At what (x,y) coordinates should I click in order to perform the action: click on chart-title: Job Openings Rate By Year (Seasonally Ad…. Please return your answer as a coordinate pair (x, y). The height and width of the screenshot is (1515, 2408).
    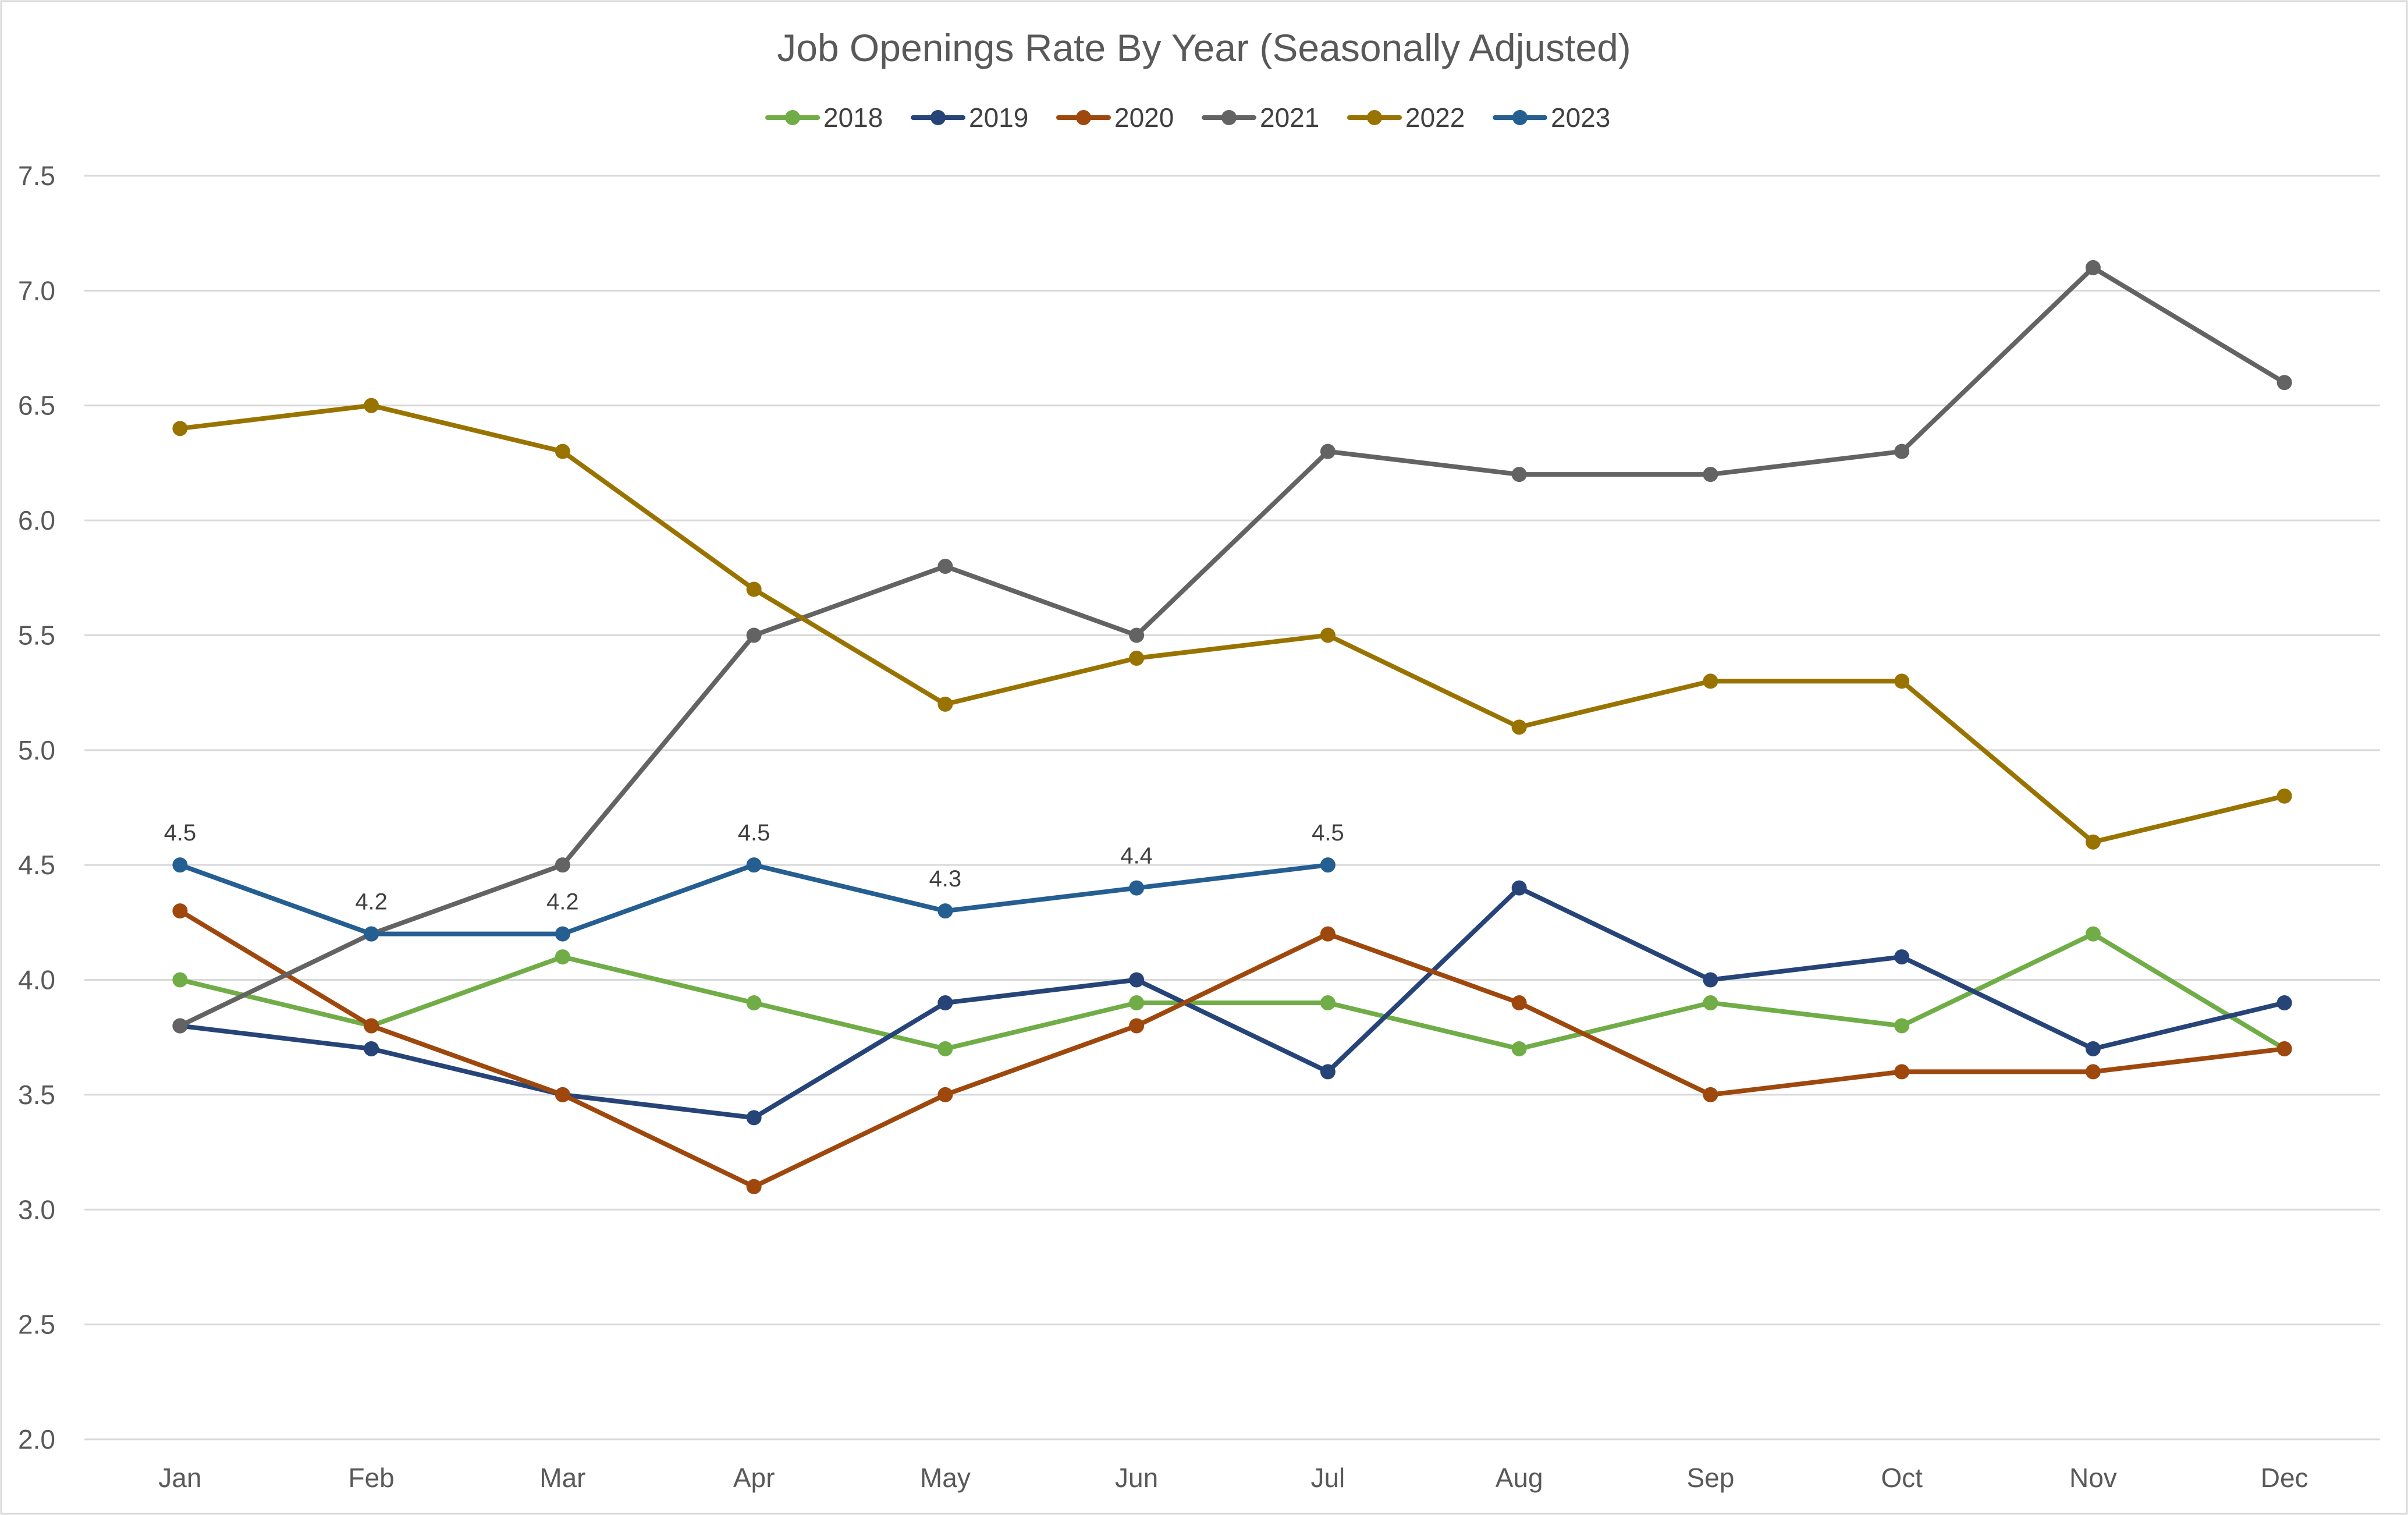
    Looking at the image, I should click on (1204, 47).